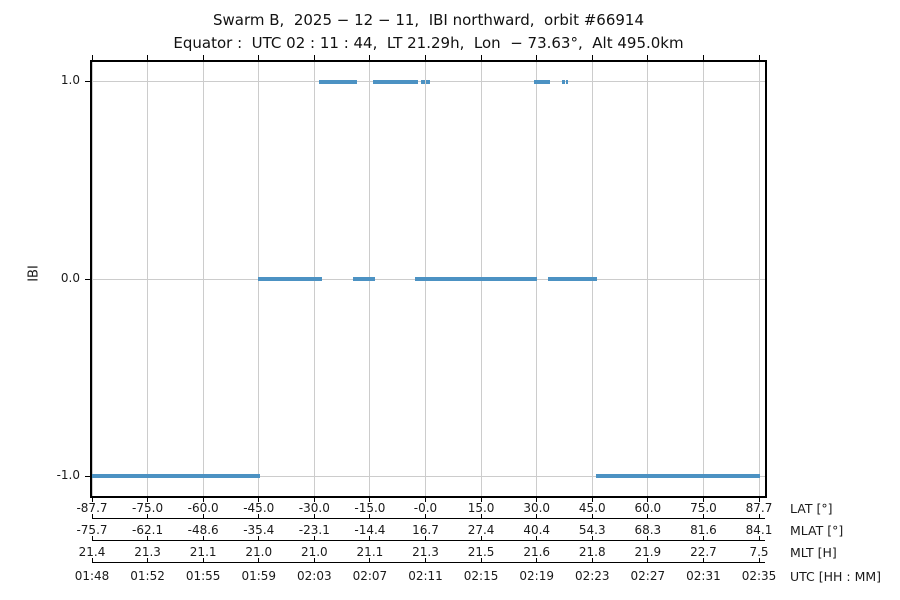 Image resolution: width=900 pixels, height=600 pixels. What do you see at coordinates (648, 530) in the screenshot?
I see `x-tick-label: 68.3` at bounding box center [648, 530].